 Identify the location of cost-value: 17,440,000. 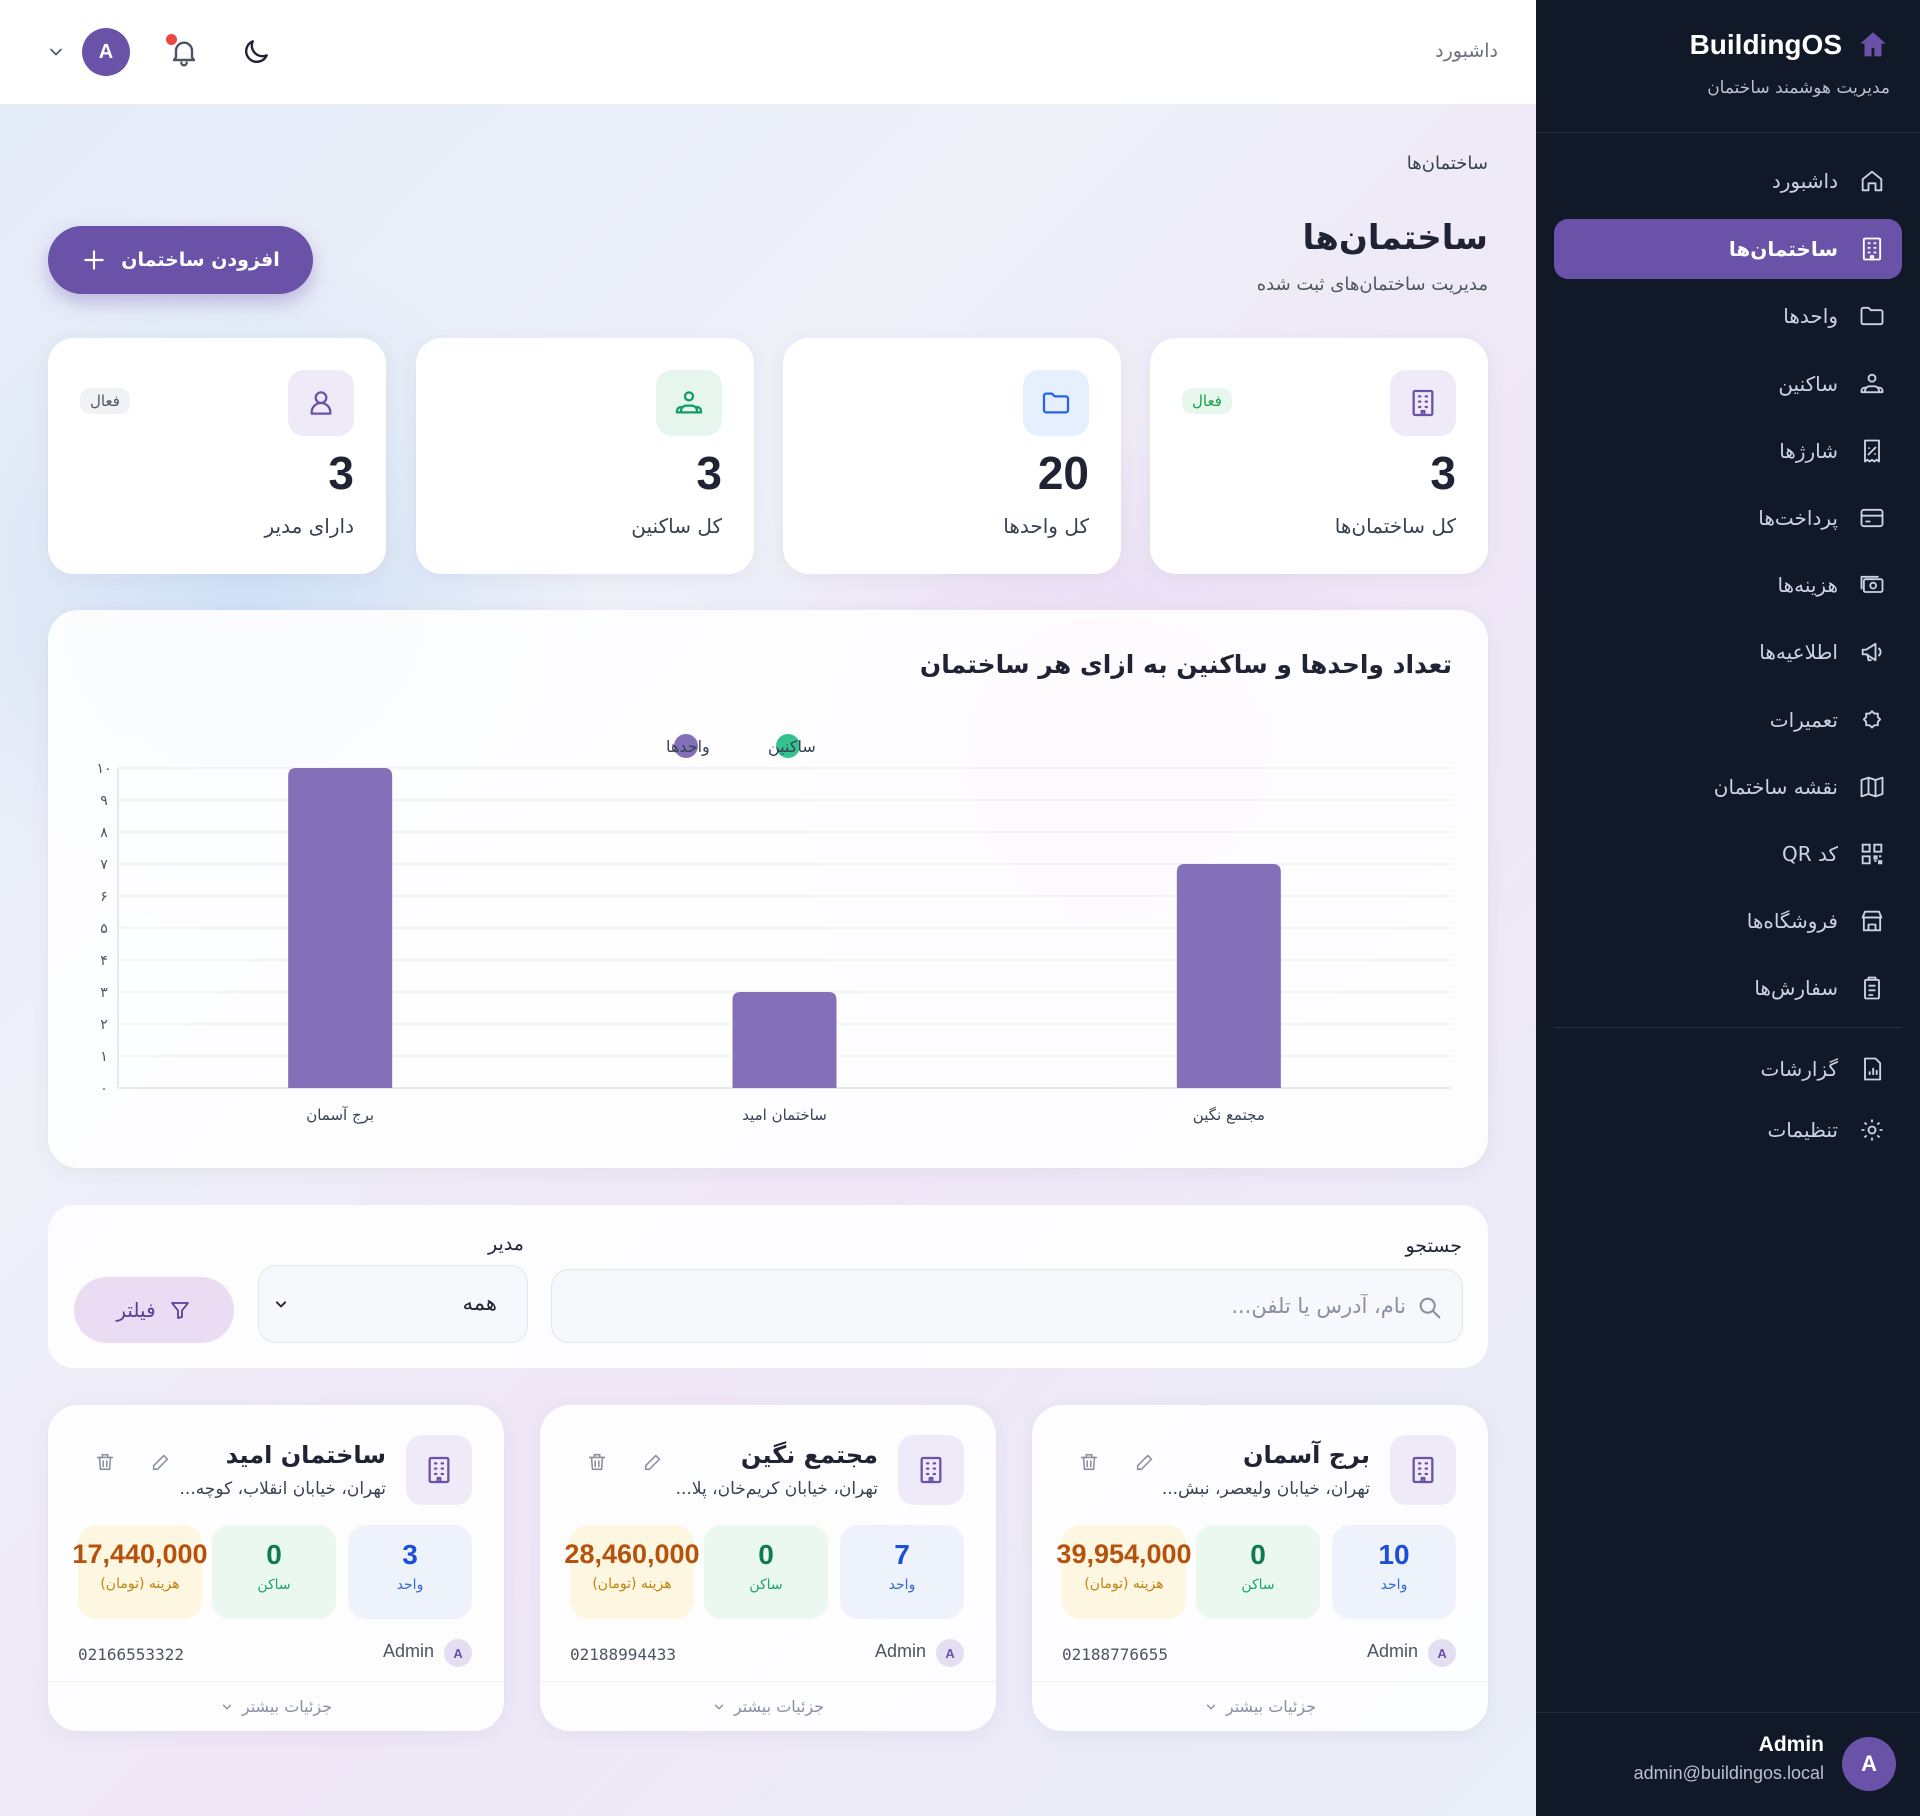
(140, 1554).